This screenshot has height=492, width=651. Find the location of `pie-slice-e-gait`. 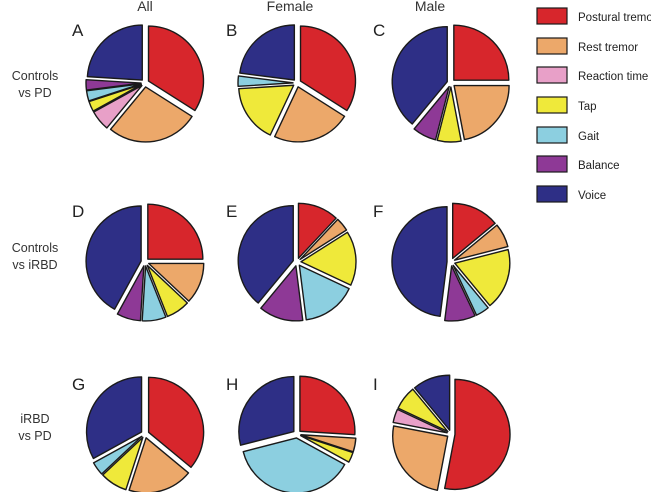

pie-slice-e-gait is located at coordinates (324, 292).